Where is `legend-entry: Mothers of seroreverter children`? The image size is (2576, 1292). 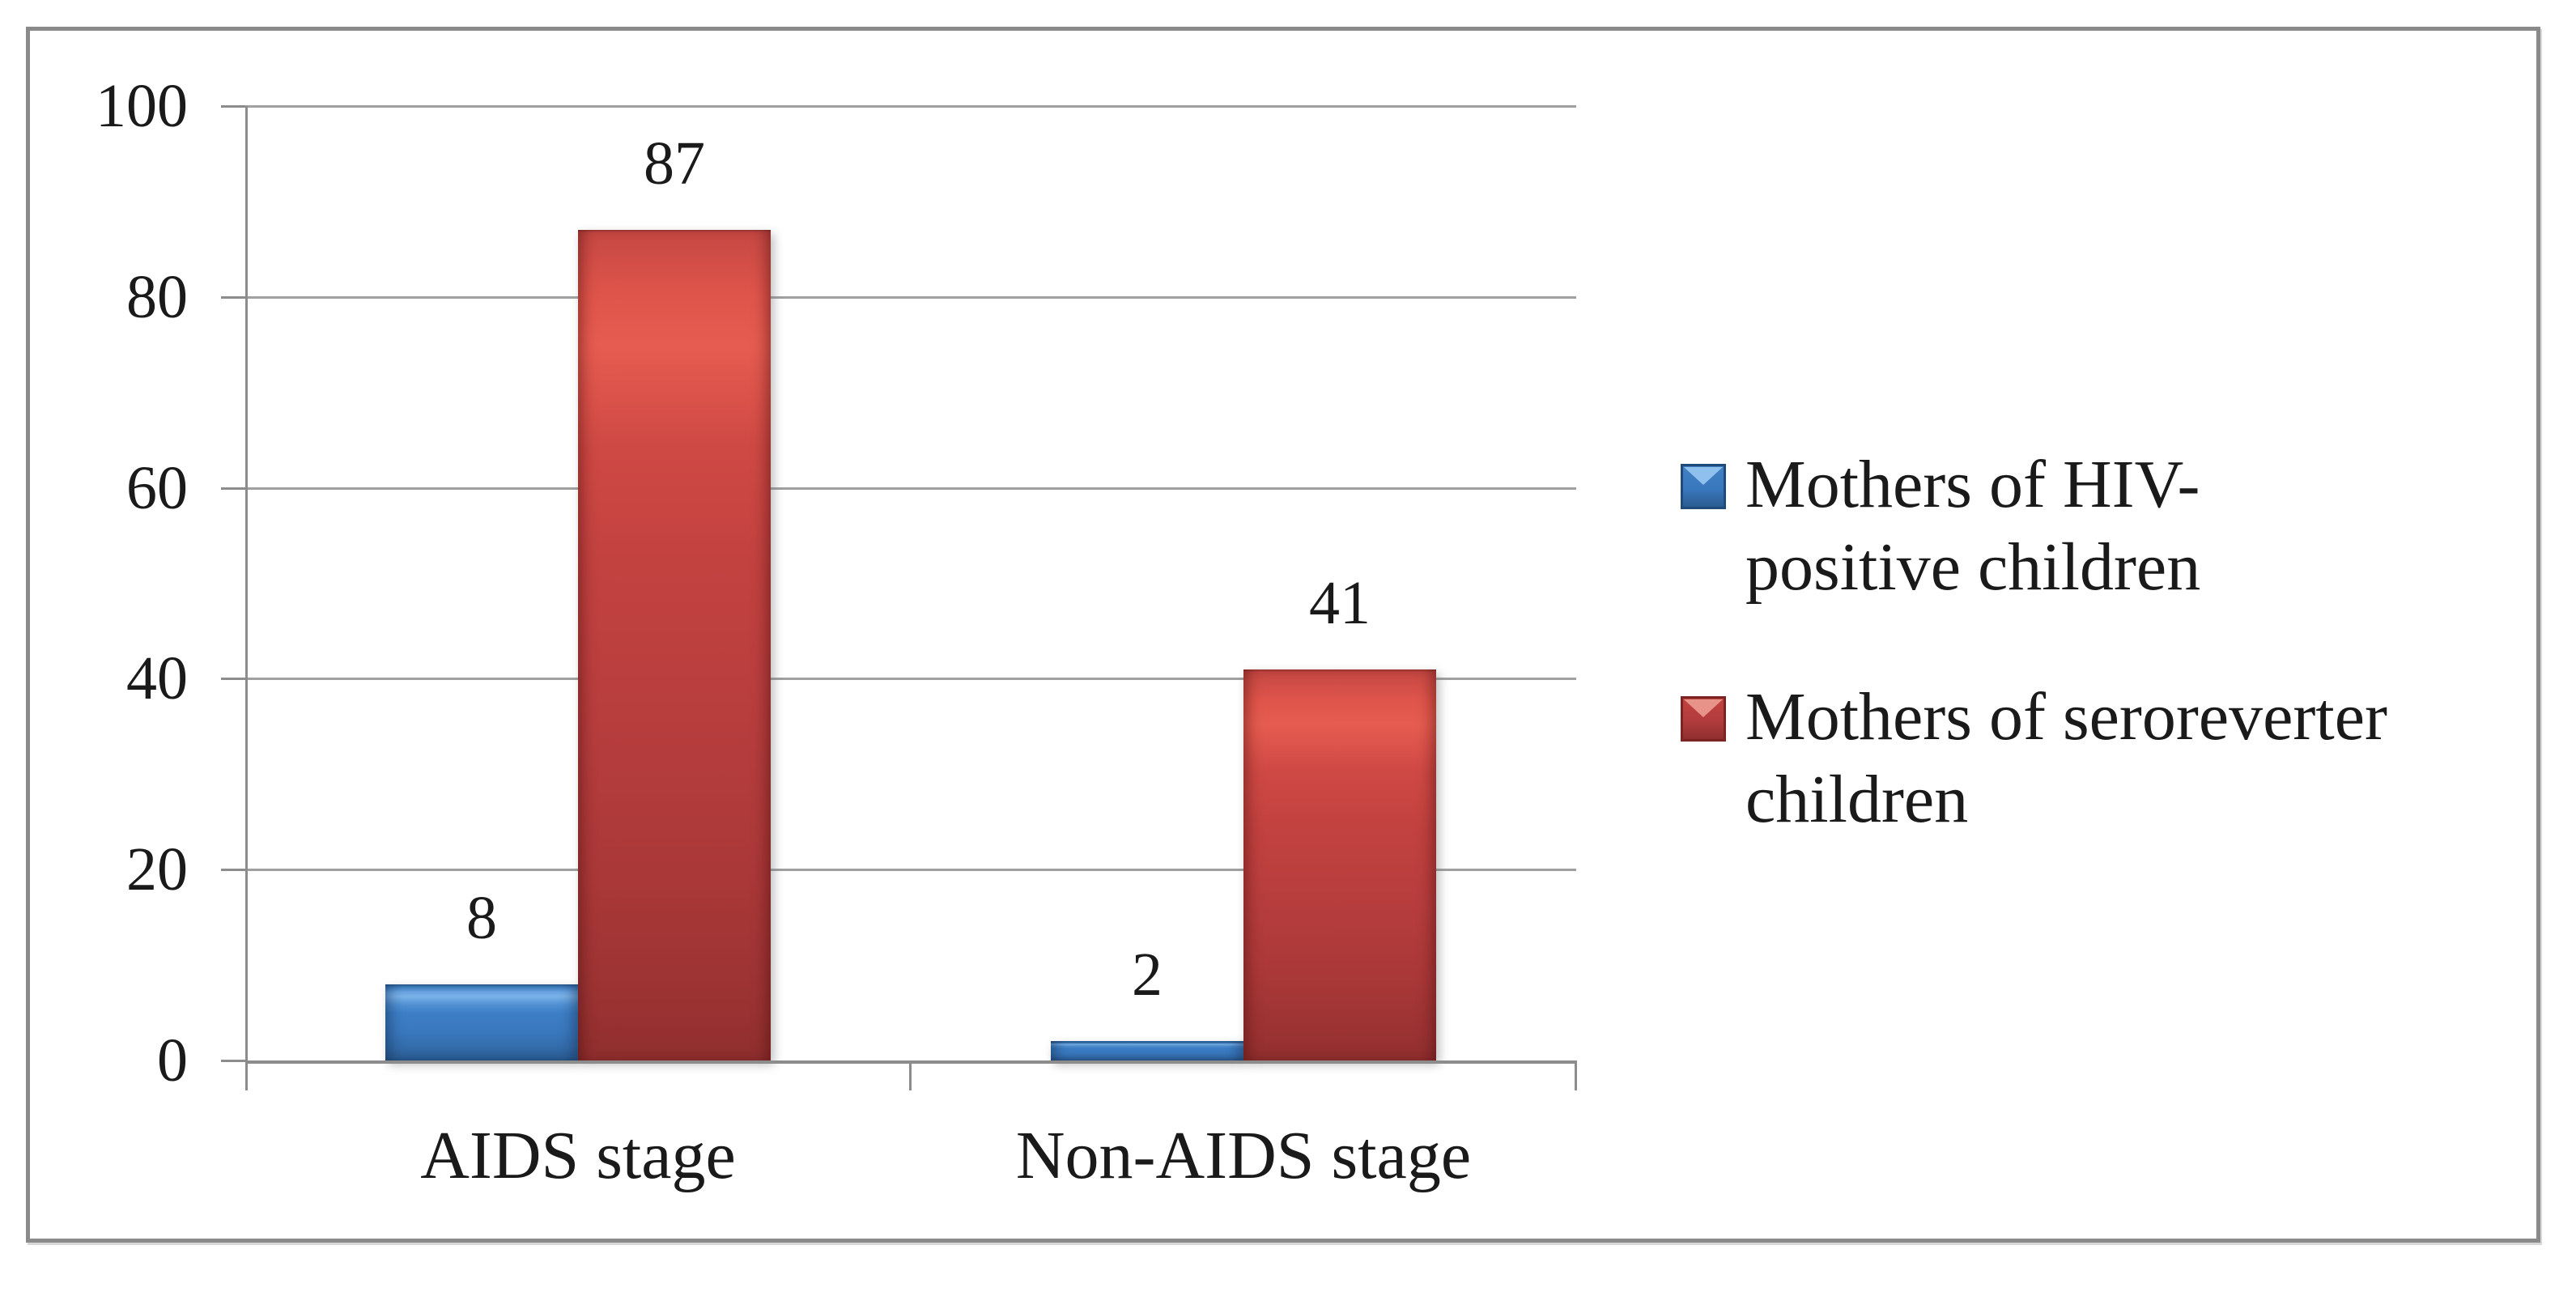
legend-entry: Mothers of seroreverter children is located at coordinates (2037, 758).